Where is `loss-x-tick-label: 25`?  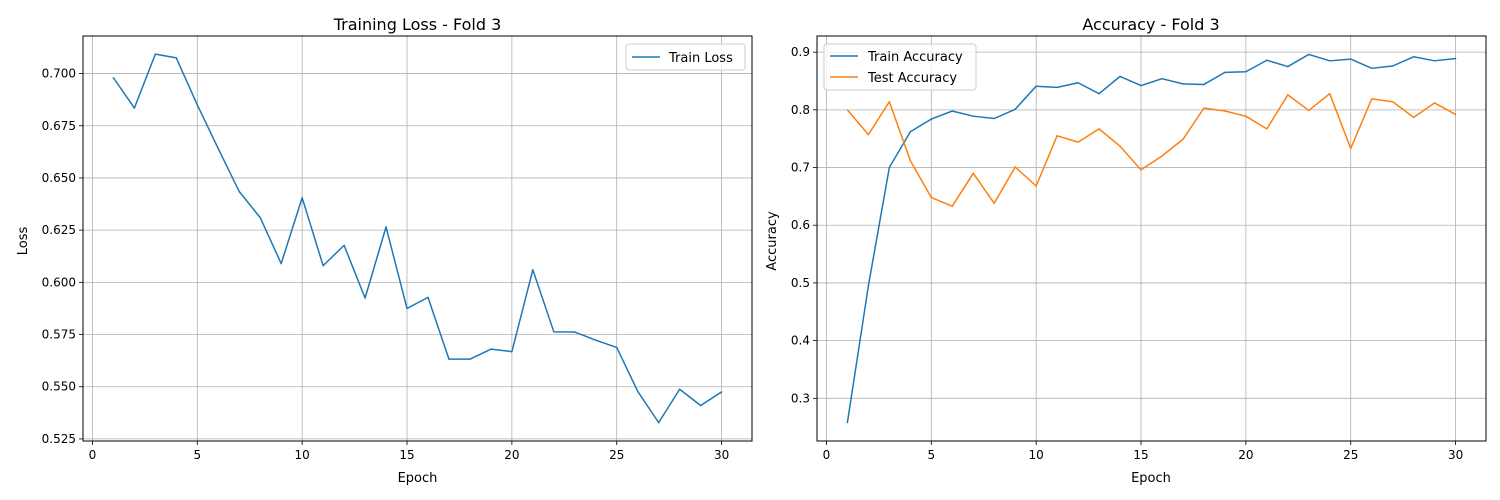 loss-x-tick-label: 25 is located at coordinates (616, 455).